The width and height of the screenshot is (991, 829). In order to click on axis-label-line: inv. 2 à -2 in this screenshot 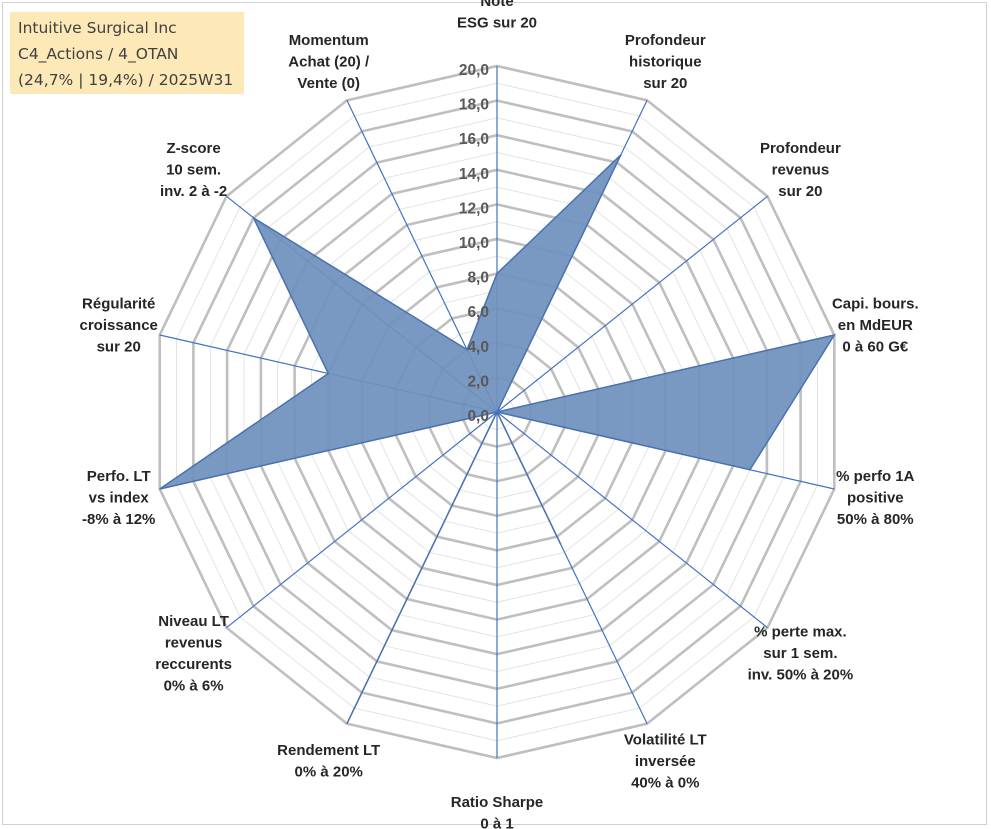, I will do `click(193, 191)`.